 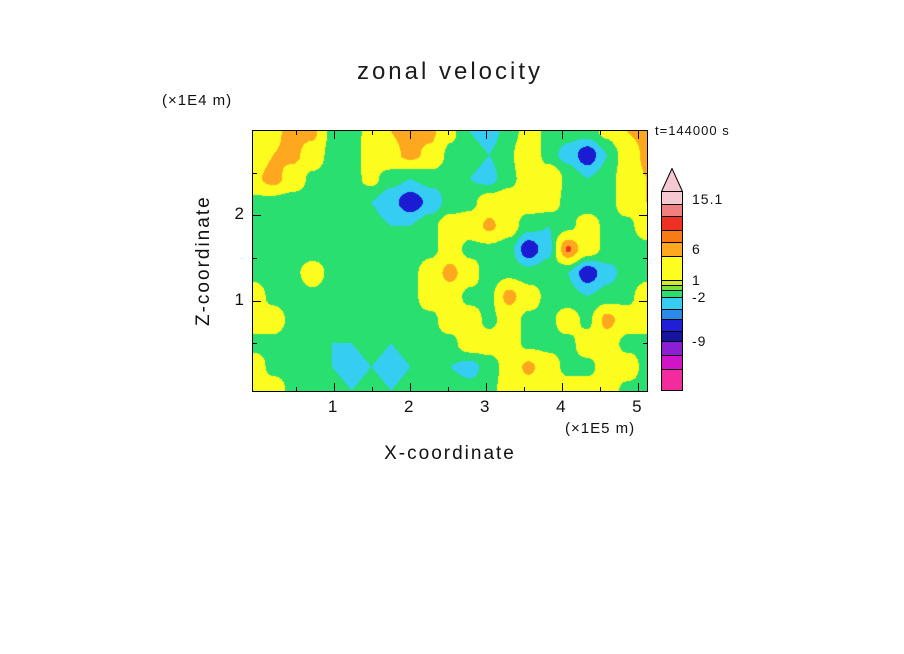 I want to click on colorbar, so click(x=672, y=279).